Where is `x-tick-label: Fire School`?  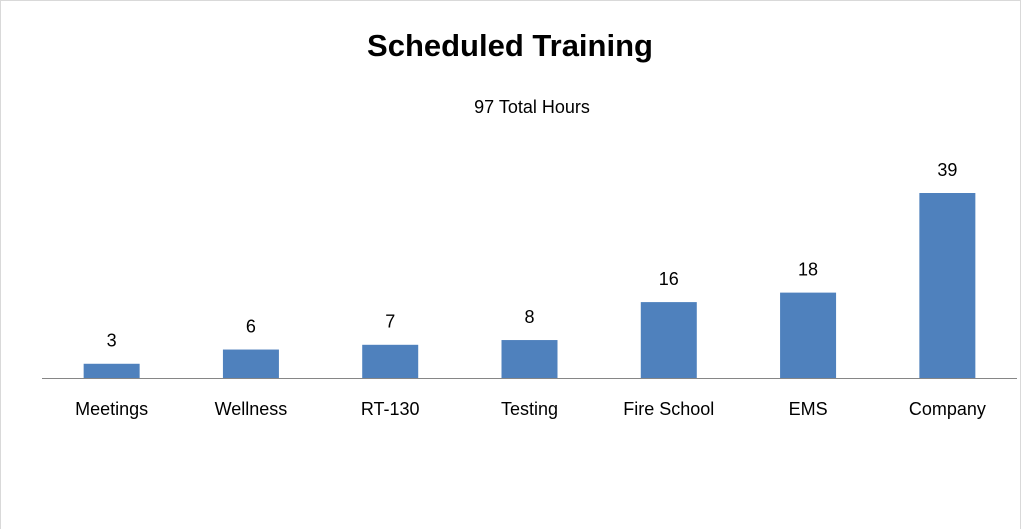
x-tick-label: Fire School is located at coordinates (668, 409).